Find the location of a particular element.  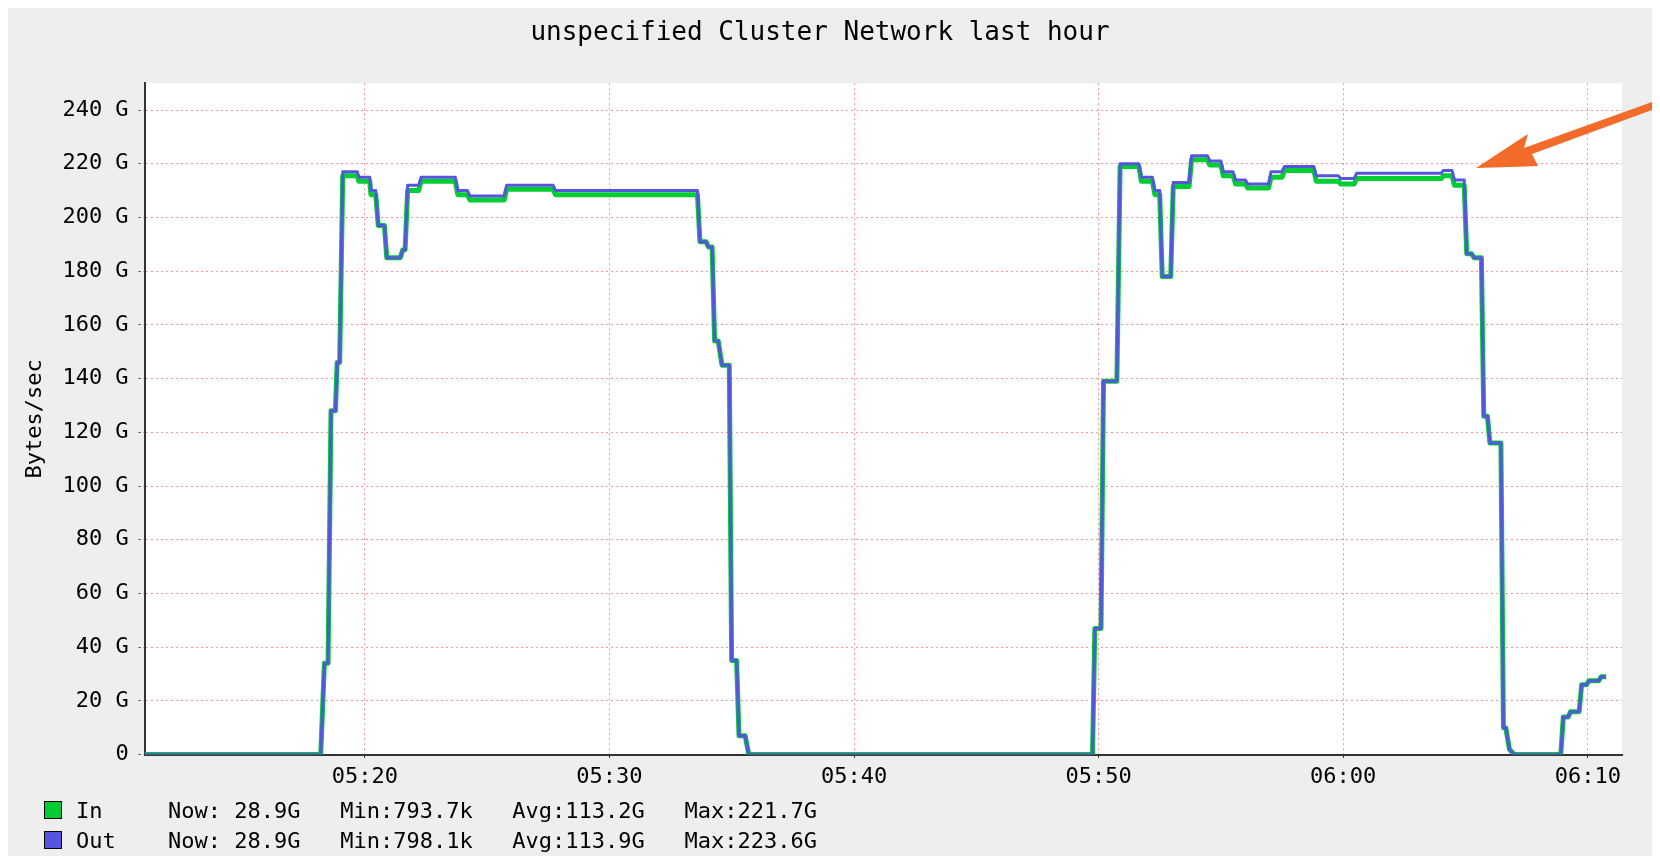

y-tick-label: 240 G is located at coordinates (95, 108).